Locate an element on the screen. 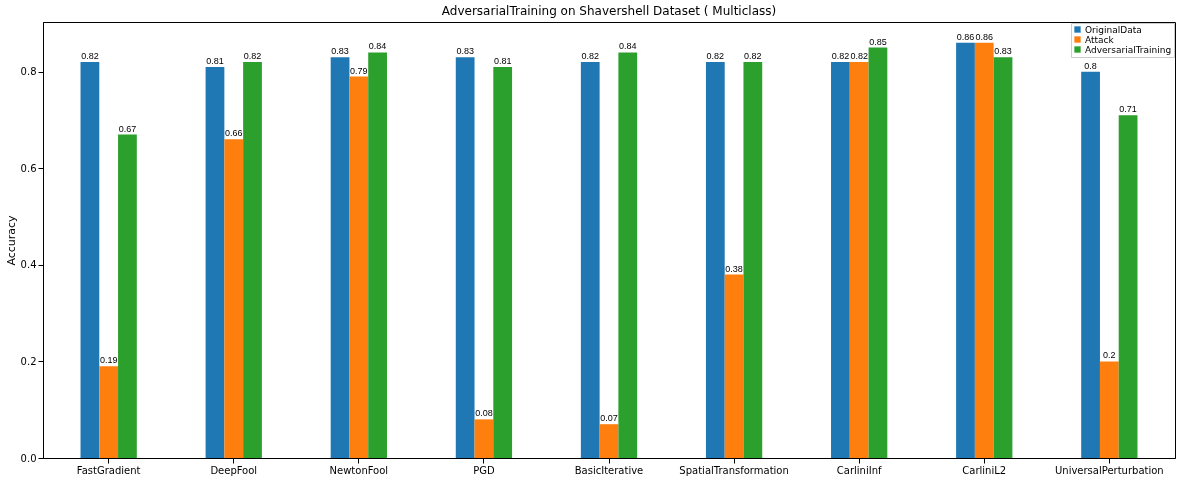  x-tick-label: DeepFool is located at coordinates (234, 470).